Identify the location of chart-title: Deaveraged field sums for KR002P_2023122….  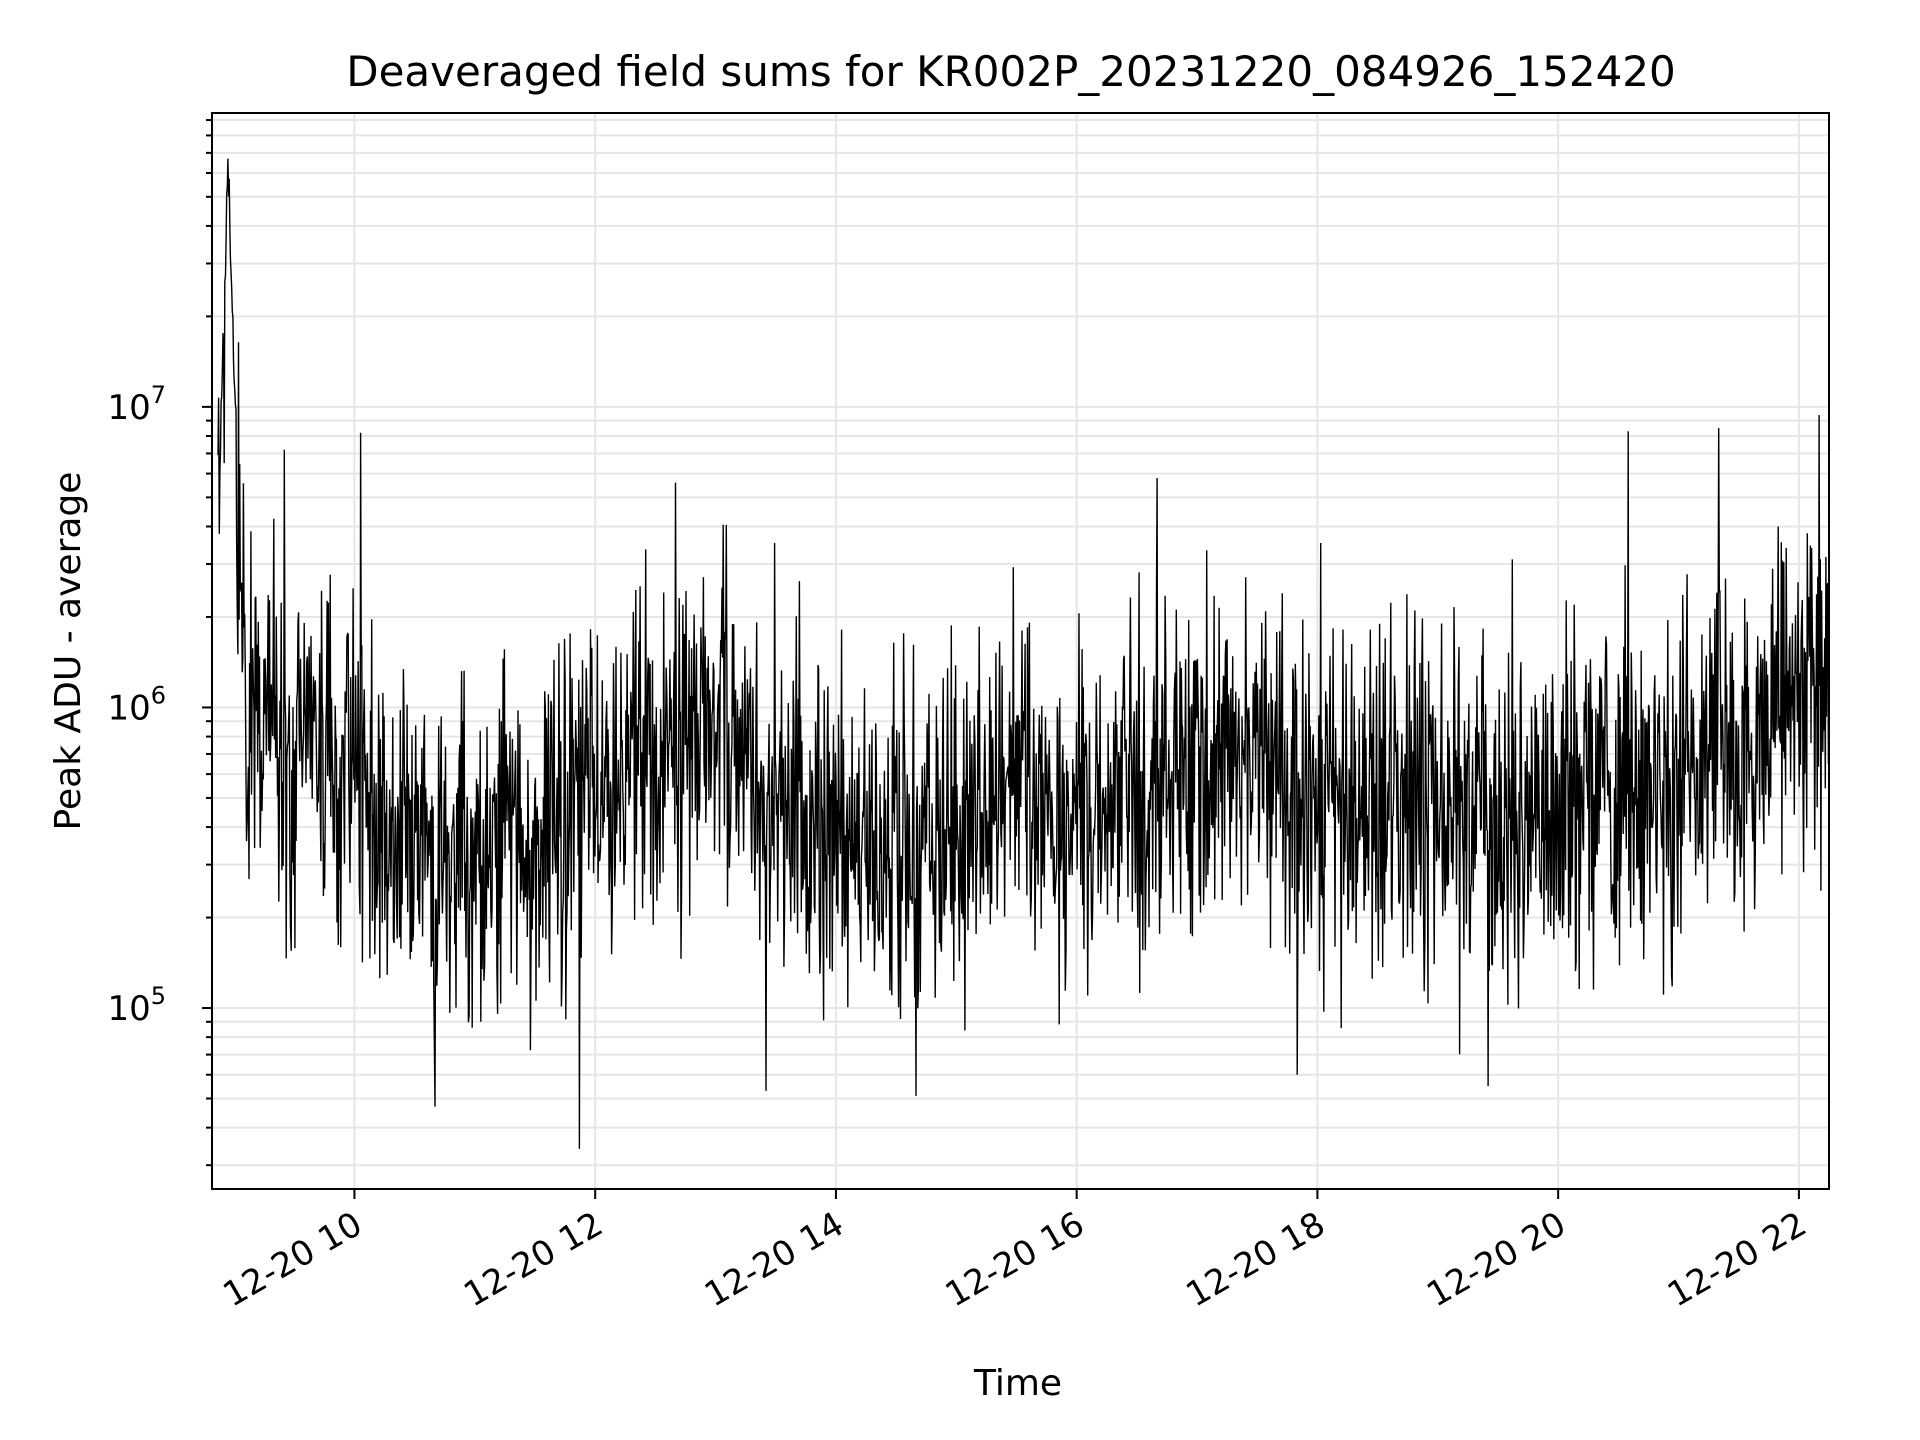
(1011, 71).